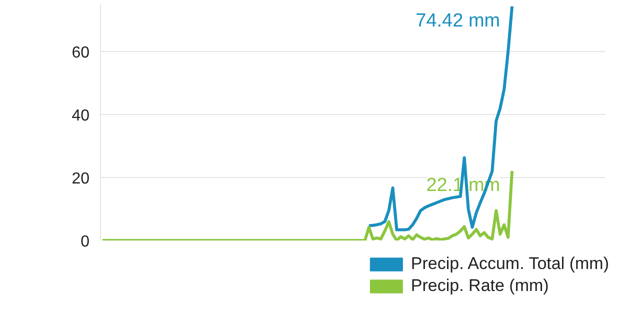 This screenshot has width=619, height=336. What do you see at coordinates (509, 264) in the screenshot?
I see `legend-label: Precip. Accum. Total (mm)` at bounding box center [509, 264].